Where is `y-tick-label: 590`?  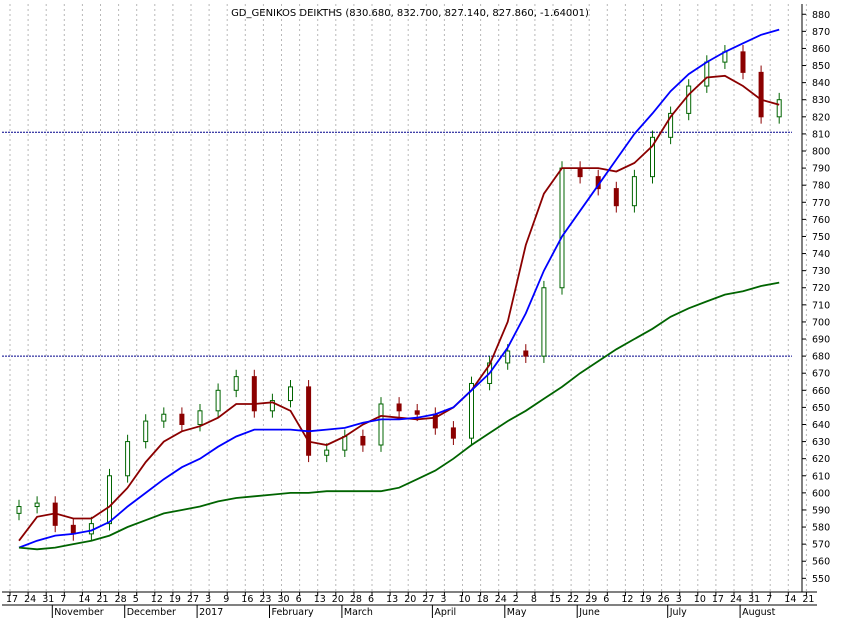
y-tick-label: 590 is located at coordinates (821, 510).